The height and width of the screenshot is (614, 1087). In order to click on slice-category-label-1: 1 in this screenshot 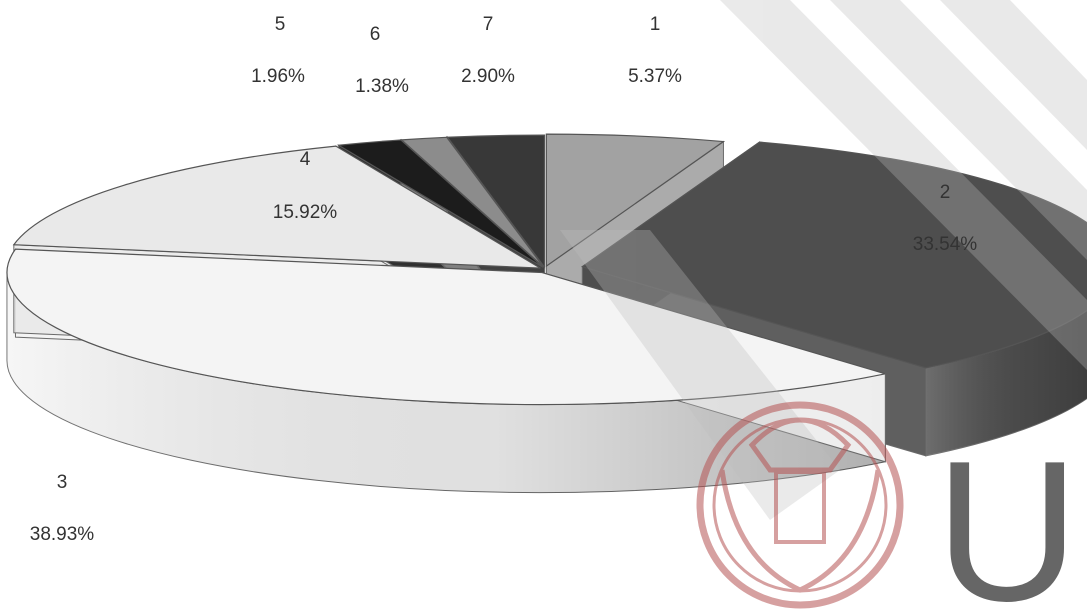, I will do `click(655, 24)`.